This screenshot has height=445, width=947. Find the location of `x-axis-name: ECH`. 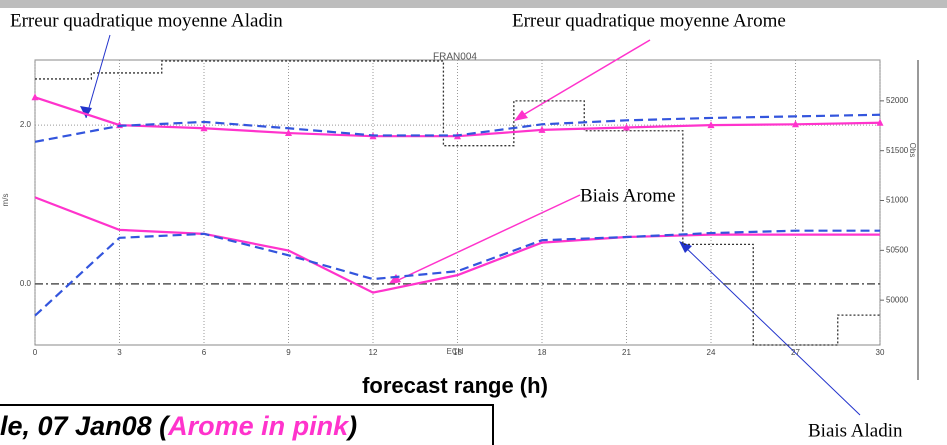

x-axis-name: ECH is located at coordinates (455, 351).